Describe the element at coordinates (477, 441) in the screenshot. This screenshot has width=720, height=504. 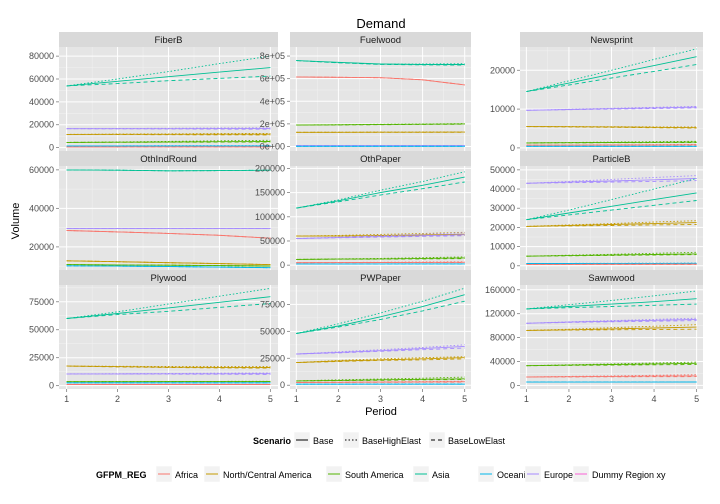
I see `scenario-key-label: BaseLowElast` at that location.